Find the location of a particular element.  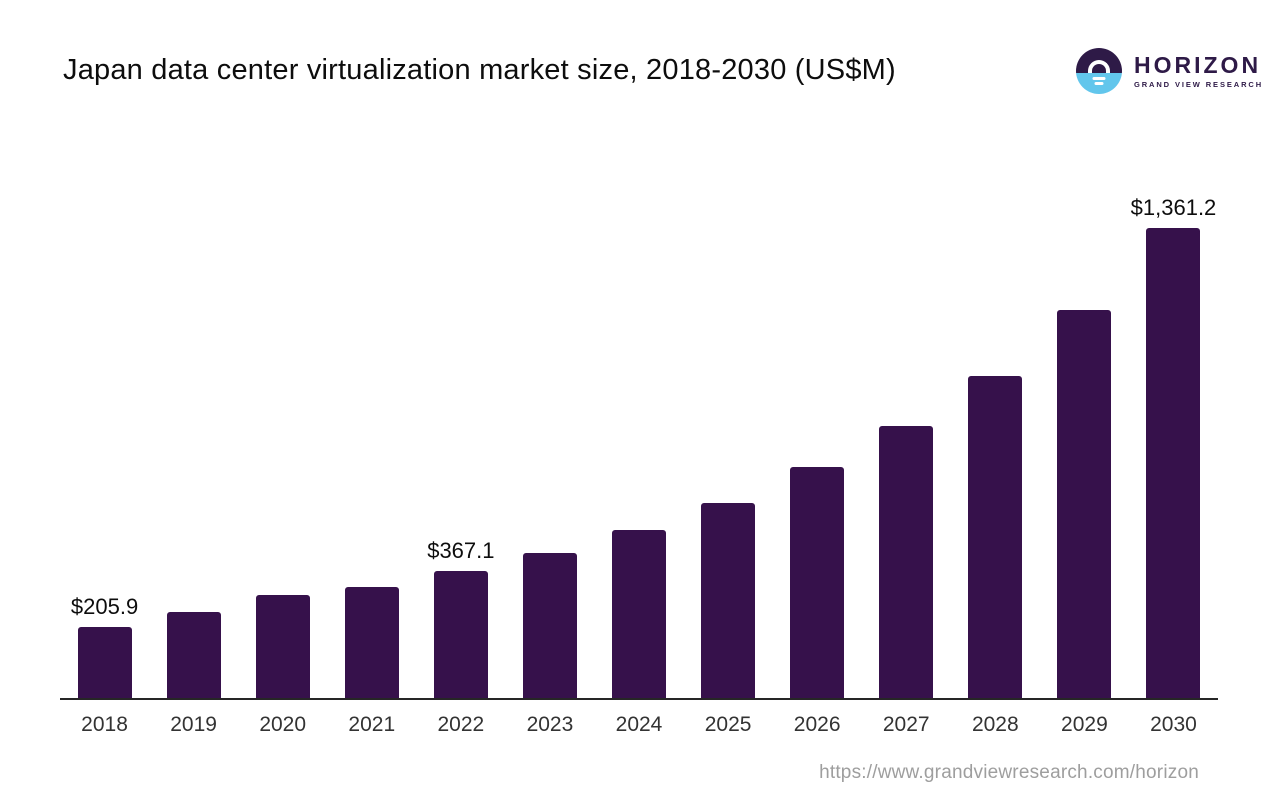

x-tick-2028: 2028 is located at coordinates (995, 724).